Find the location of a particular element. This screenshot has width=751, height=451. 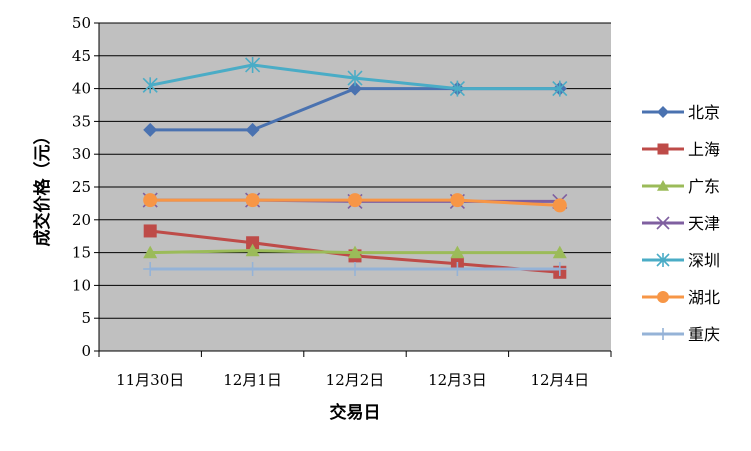

y-tick-label: 10 is located at coordinates (81, 285).